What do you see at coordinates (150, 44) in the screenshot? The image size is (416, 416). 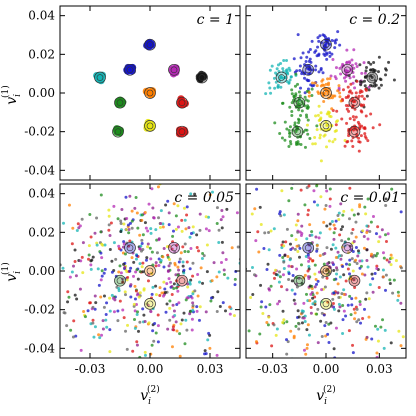 I see `cluster-center` at bounding box center [150, 44].